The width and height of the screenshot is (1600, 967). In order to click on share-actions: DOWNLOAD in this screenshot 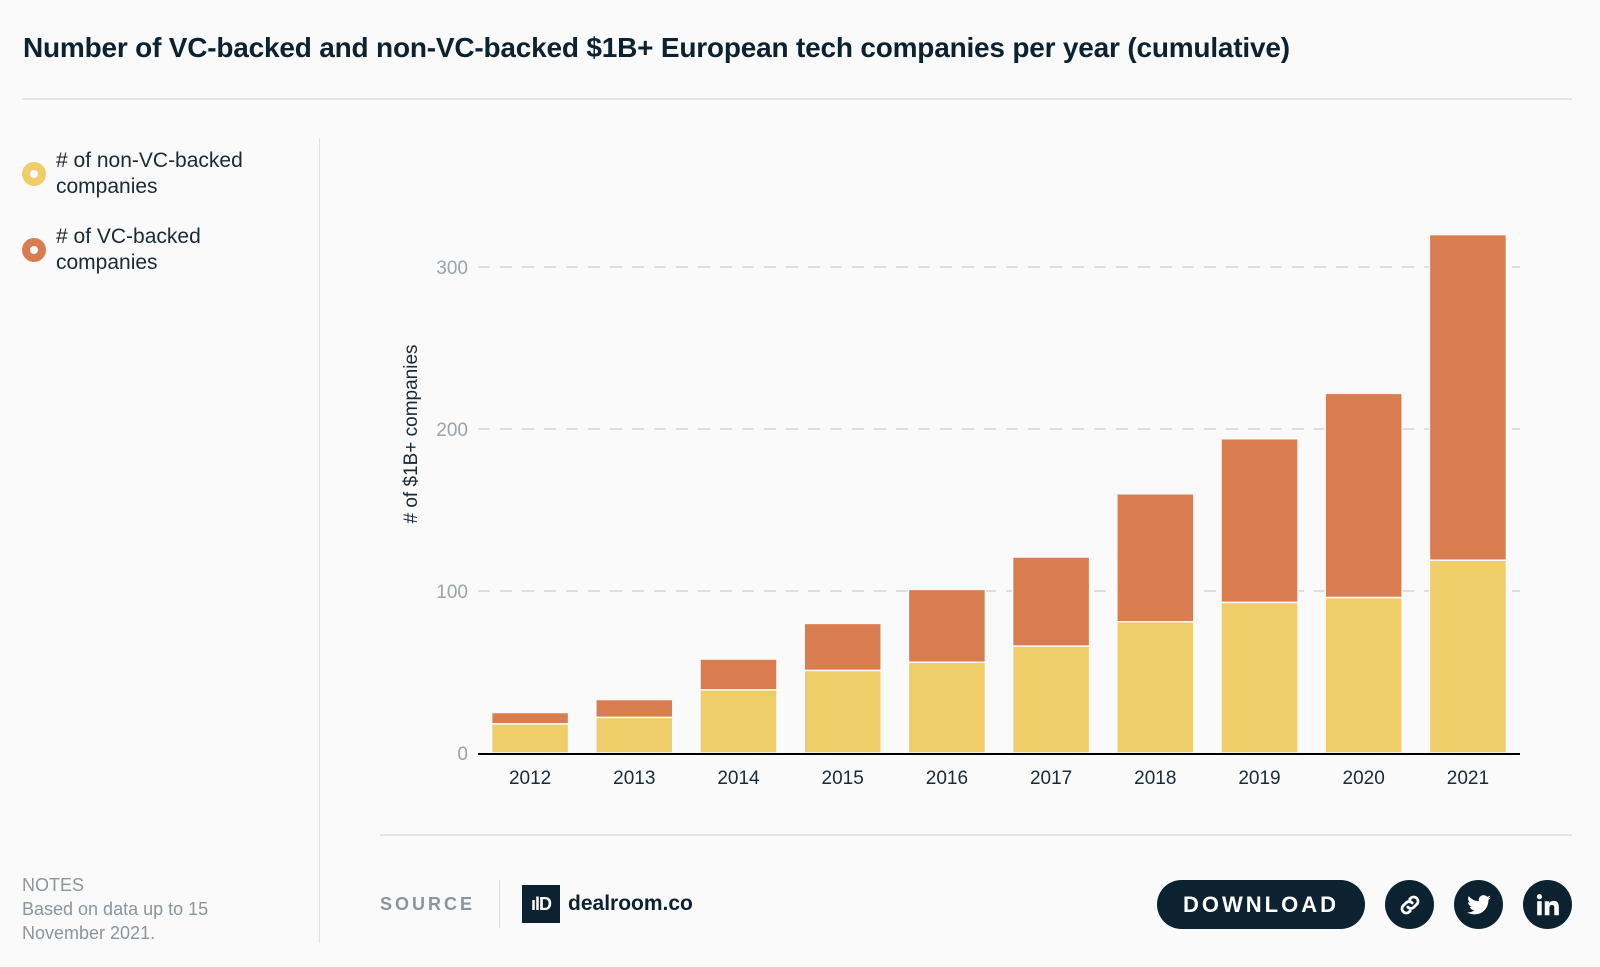, I will do `click(1364, 904)`.